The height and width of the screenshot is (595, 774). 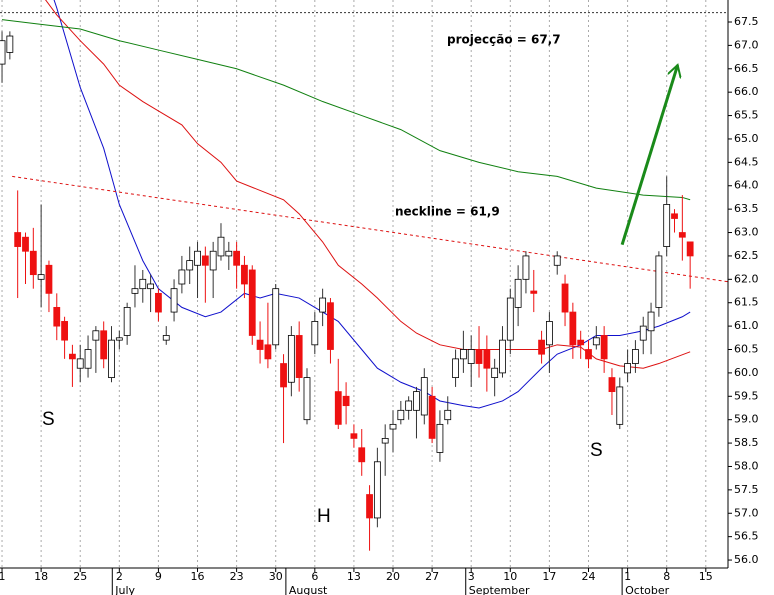 What do you see at coordinates (158, 576) in the screenshot?
I see `x-tick-label: 9` at bounding box center [158, 576].